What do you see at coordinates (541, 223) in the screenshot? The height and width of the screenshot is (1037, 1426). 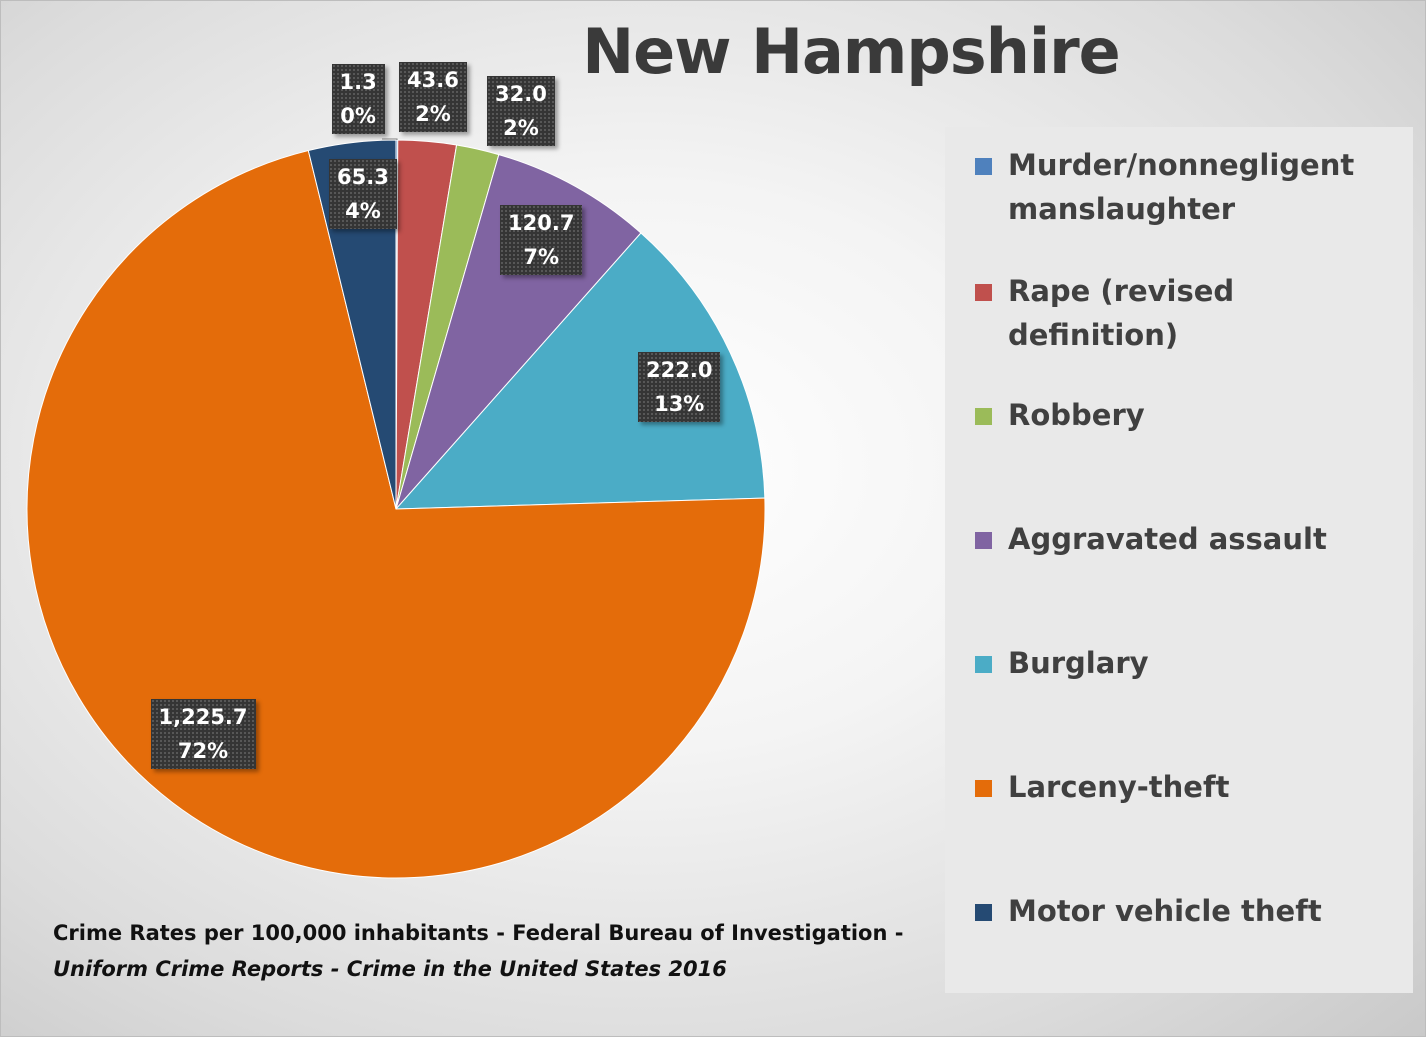 I see `data-label-value: 120.7` at bounding box center [541, 223].